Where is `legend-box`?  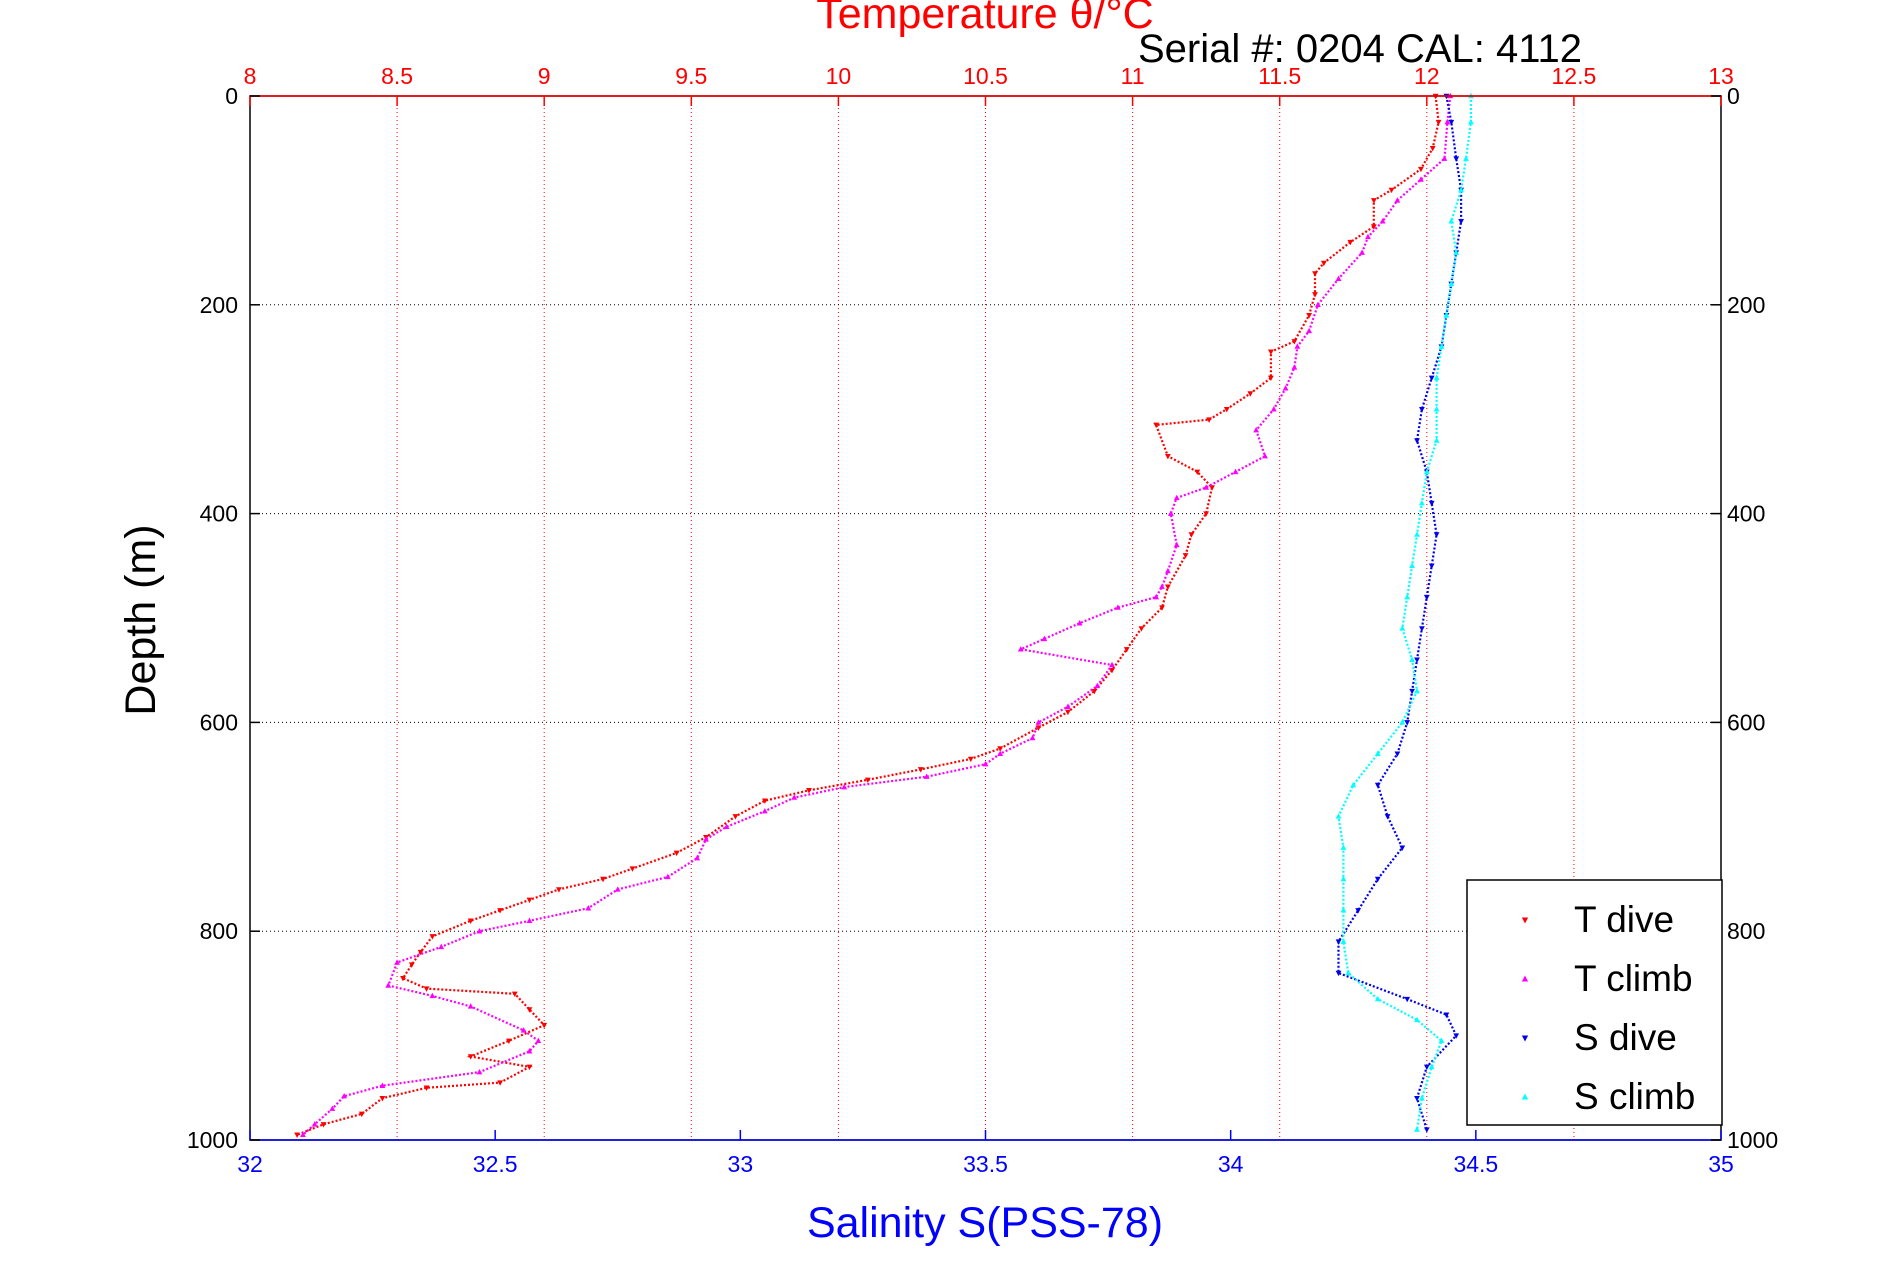 legend-box is located at coordinates (1594, 1002).